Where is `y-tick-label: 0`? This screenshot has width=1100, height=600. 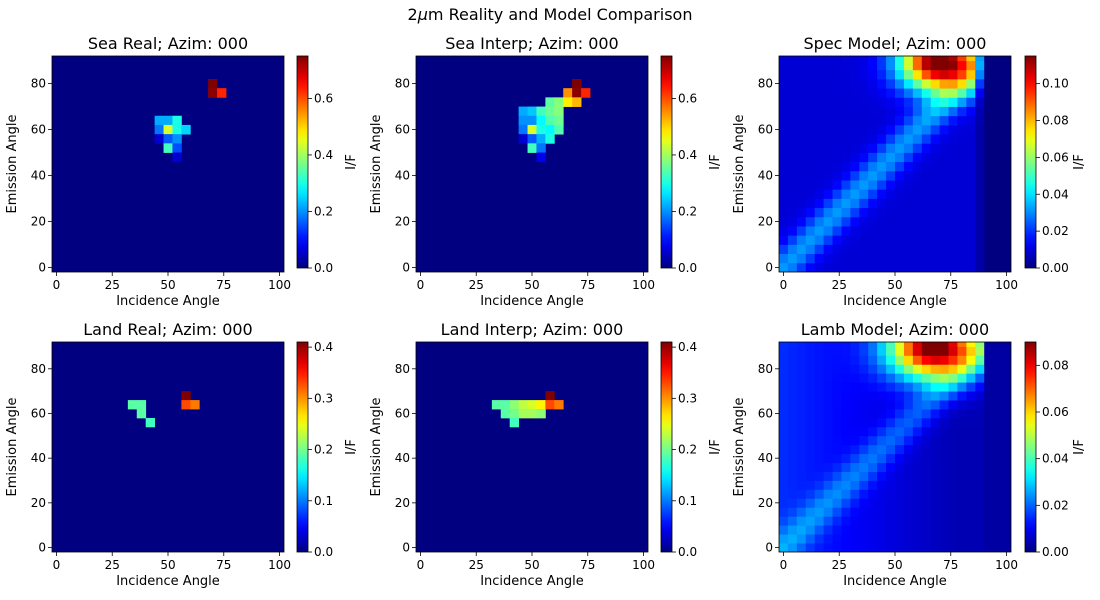
y-tick-label: 0 is located at coordinates (42, 267).